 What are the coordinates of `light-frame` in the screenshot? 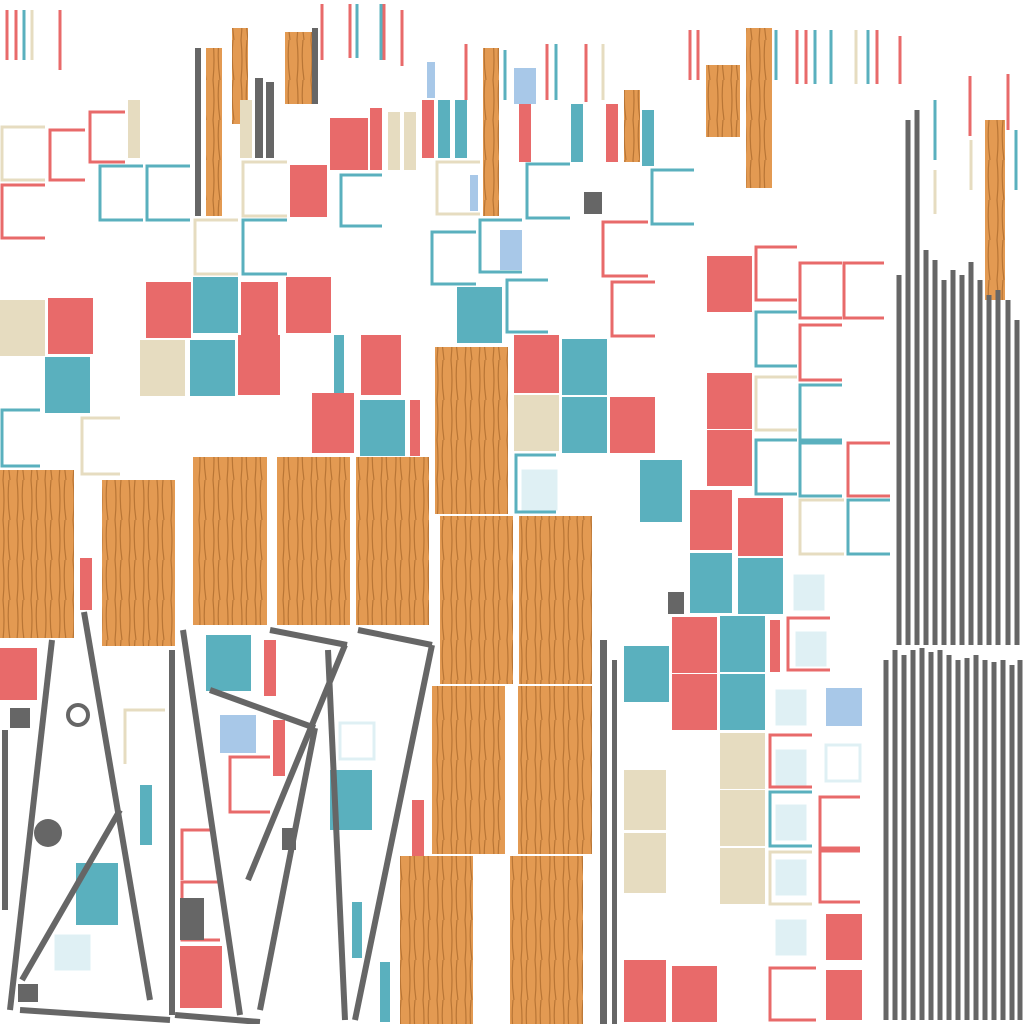 It's located at (843, 763).